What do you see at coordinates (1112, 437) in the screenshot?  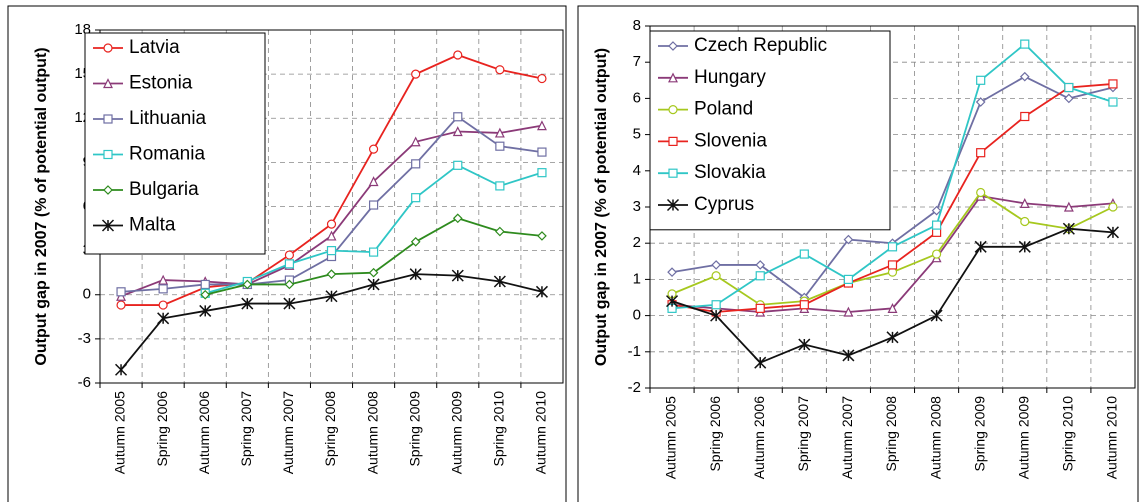 I see `x-tick-label: Autumn 2010` at bounding box center [1112, 437].